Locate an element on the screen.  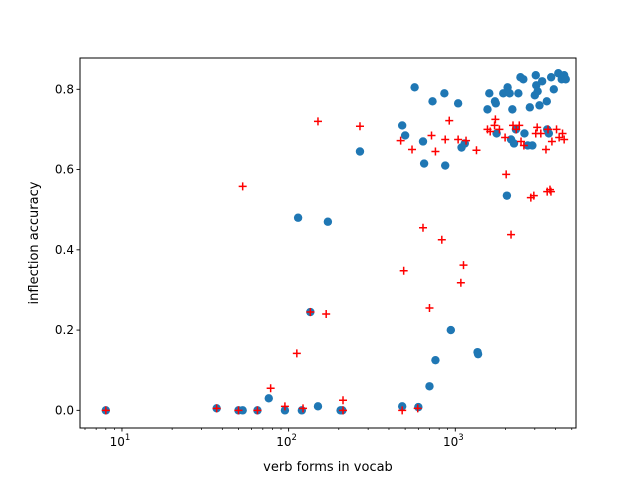
y-tick-label: 0.4 is located at coordinates (64, 250).